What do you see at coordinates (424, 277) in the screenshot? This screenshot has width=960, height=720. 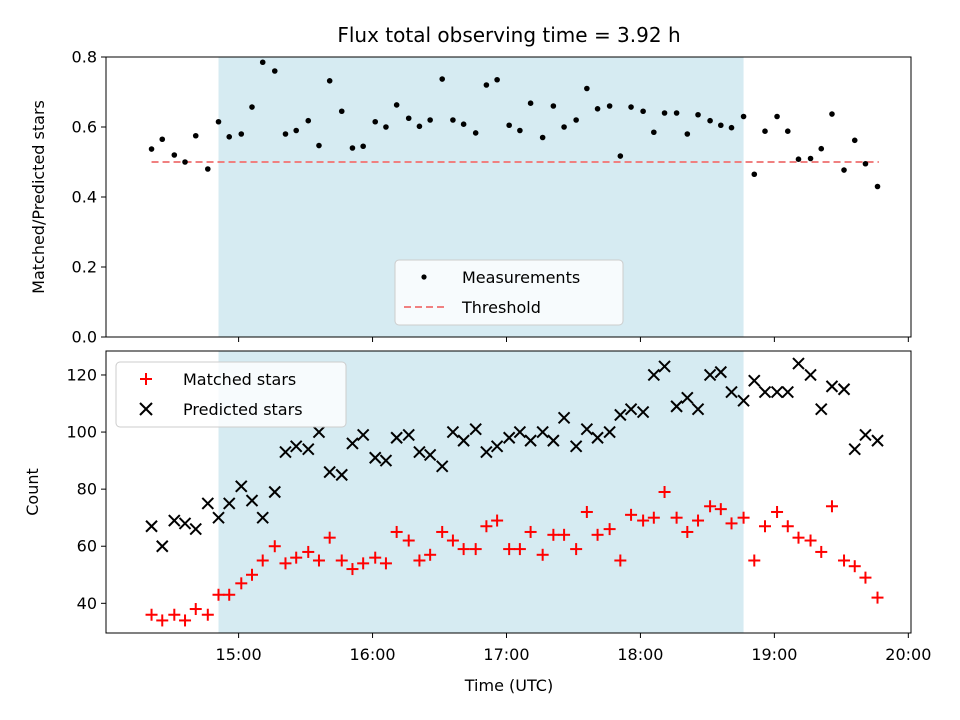 I see `legend-marker-measurements` at bounding box center [424, 277].